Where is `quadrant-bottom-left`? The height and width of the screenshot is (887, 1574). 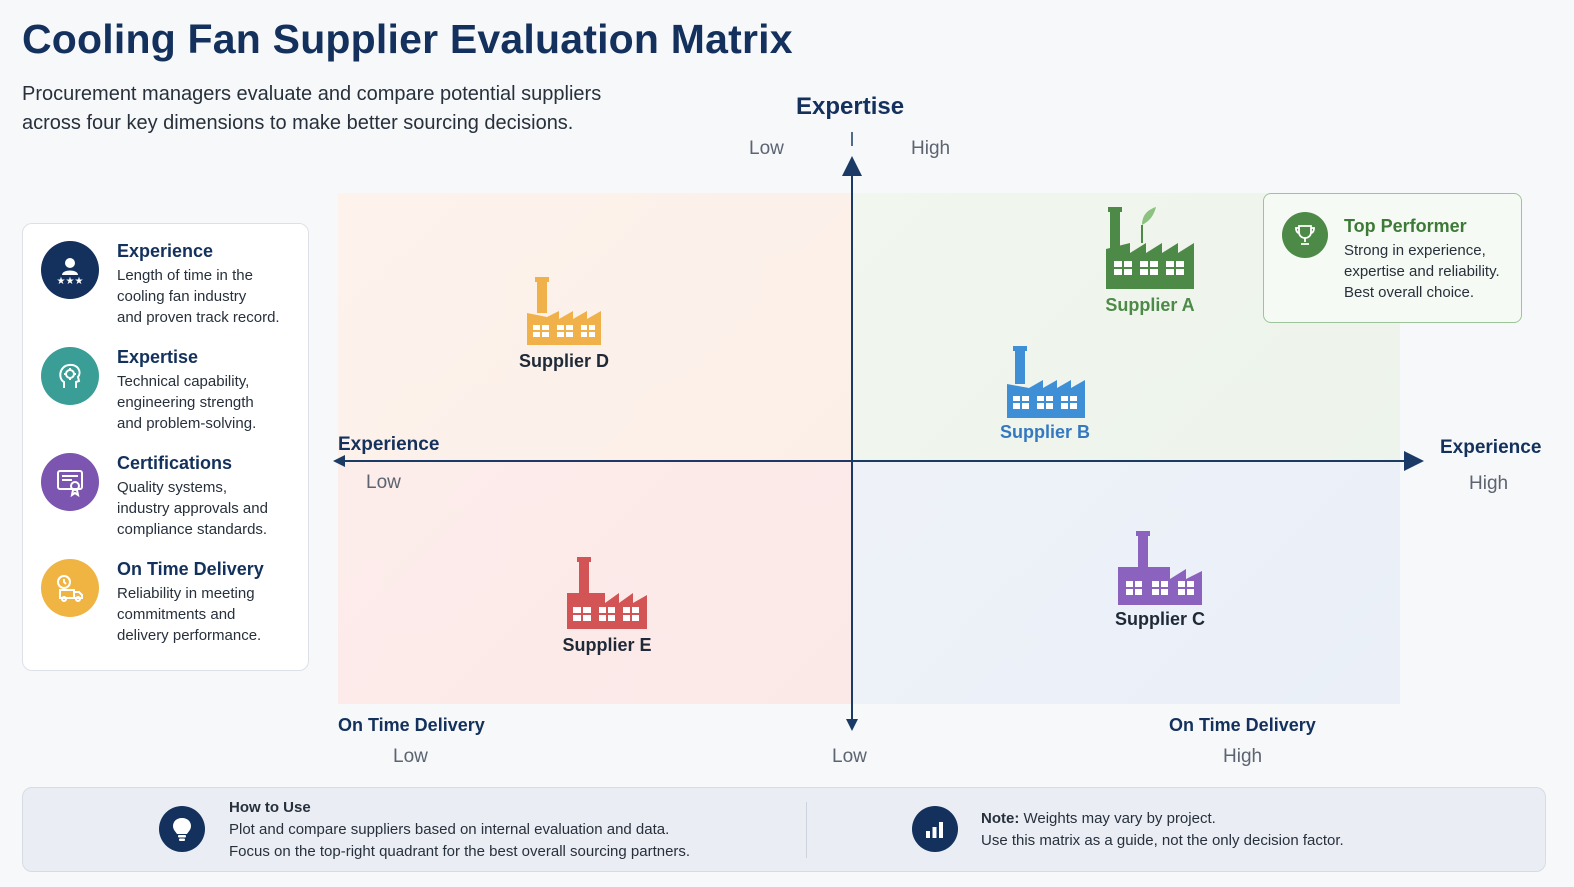
quadrant-bottom-left is located at coordinates (595, 582).